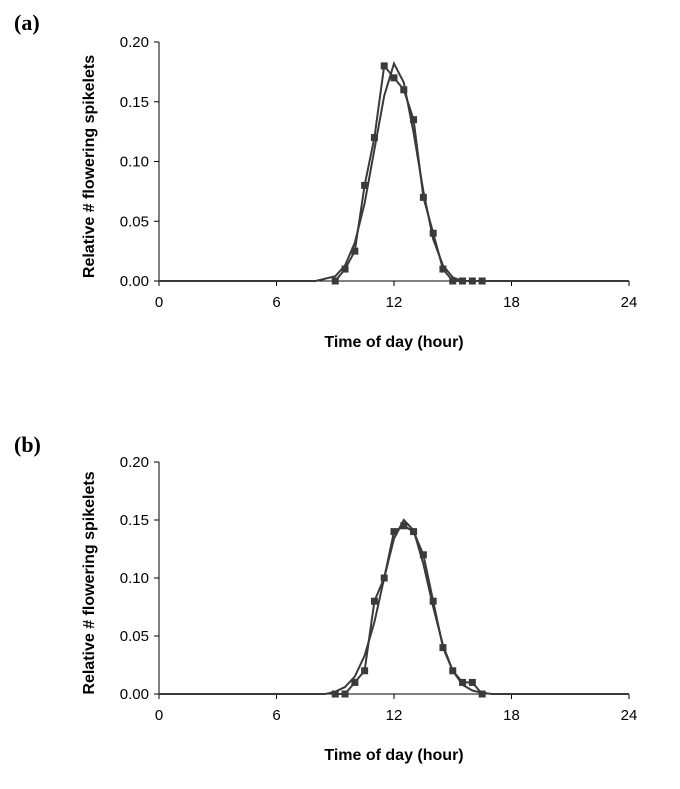  What do you see at coordinates (409, 609) in the screenshot?
I see `observed-line-series` at bounding box center [409, 609].